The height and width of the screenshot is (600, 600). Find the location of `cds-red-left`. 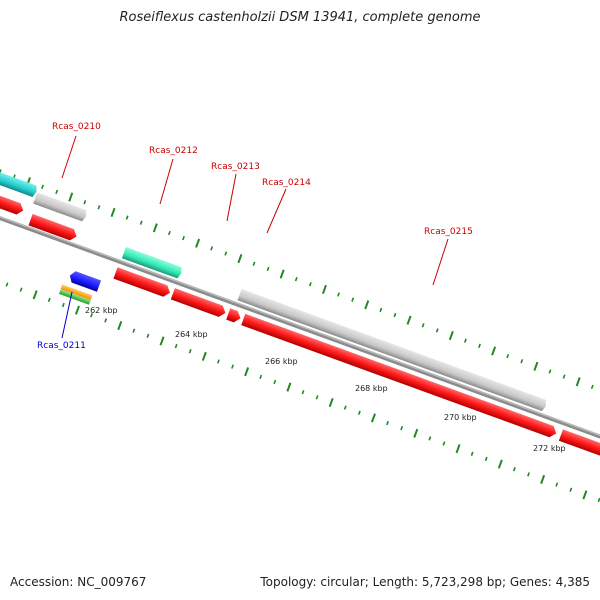

cds-red-left is located at coordinates (12, 199).